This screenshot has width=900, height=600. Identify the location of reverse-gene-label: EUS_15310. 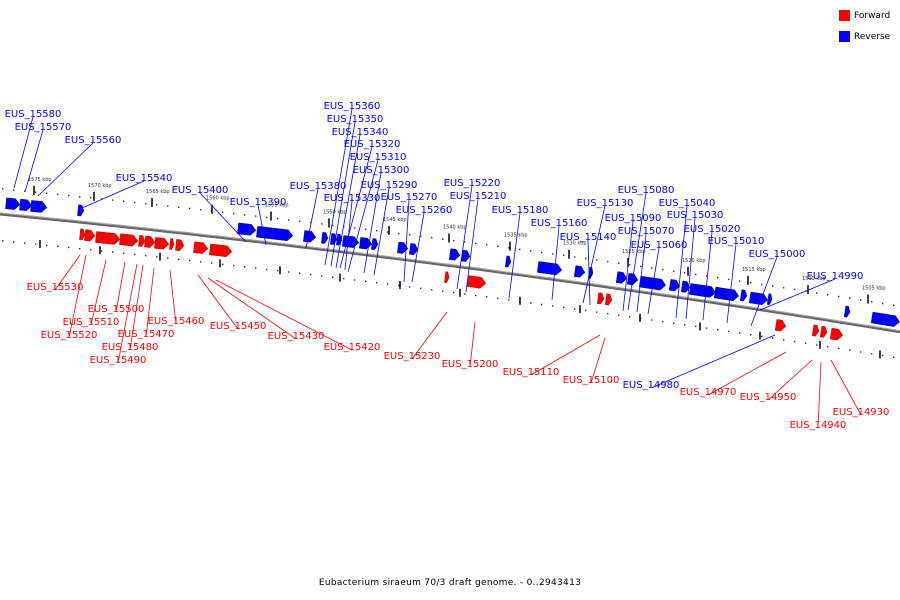
(378, 157).